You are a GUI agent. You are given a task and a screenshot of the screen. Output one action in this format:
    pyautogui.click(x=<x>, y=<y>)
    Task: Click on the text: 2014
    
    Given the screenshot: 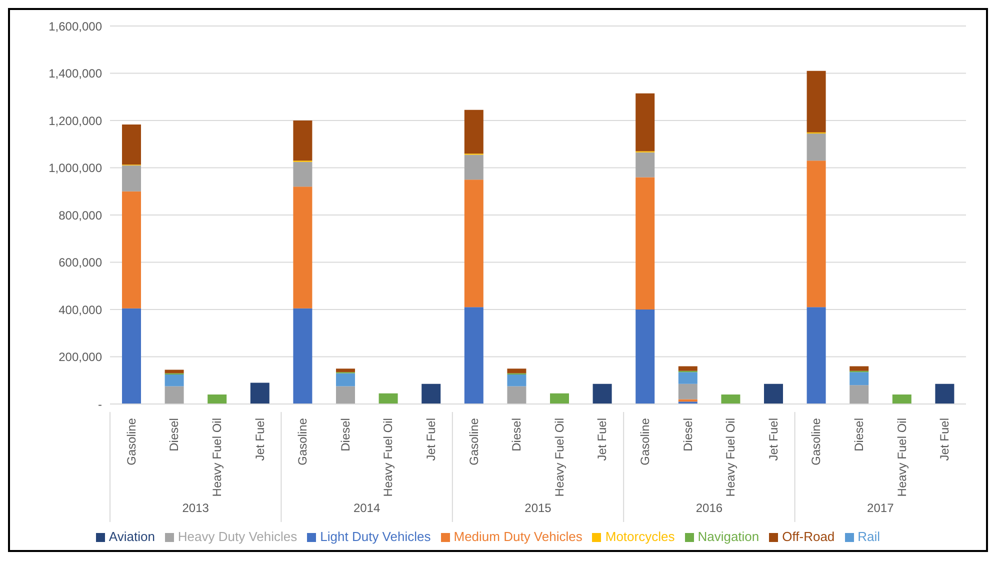 What is the action you would take?
    pyautogui.click(x=366, y=508)
    